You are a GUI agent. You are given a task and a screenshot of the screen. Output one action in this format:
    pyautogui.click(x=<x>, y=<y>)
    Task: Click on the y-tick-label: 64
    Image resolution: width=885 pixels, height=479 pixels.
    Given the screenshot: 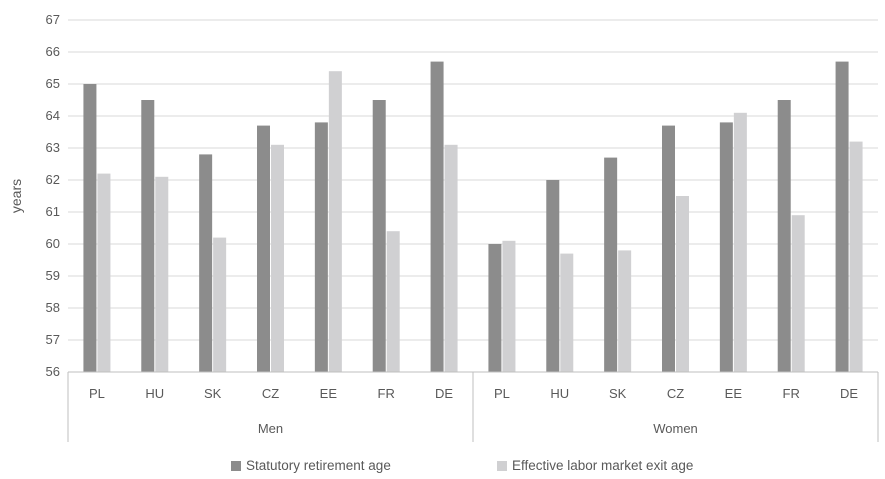 What is the action you would take?
    pyautogui.click(x=53, y=115)
    